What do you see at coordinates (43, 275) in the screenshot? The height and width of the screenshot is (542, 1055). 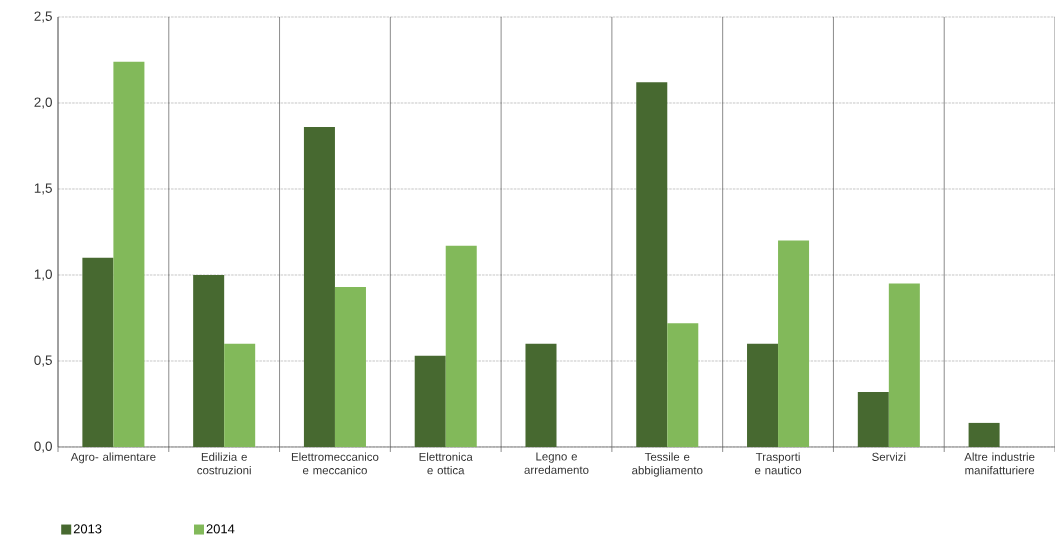 I see `y-tick-label: 1,0` at bounding box center [43, 275].